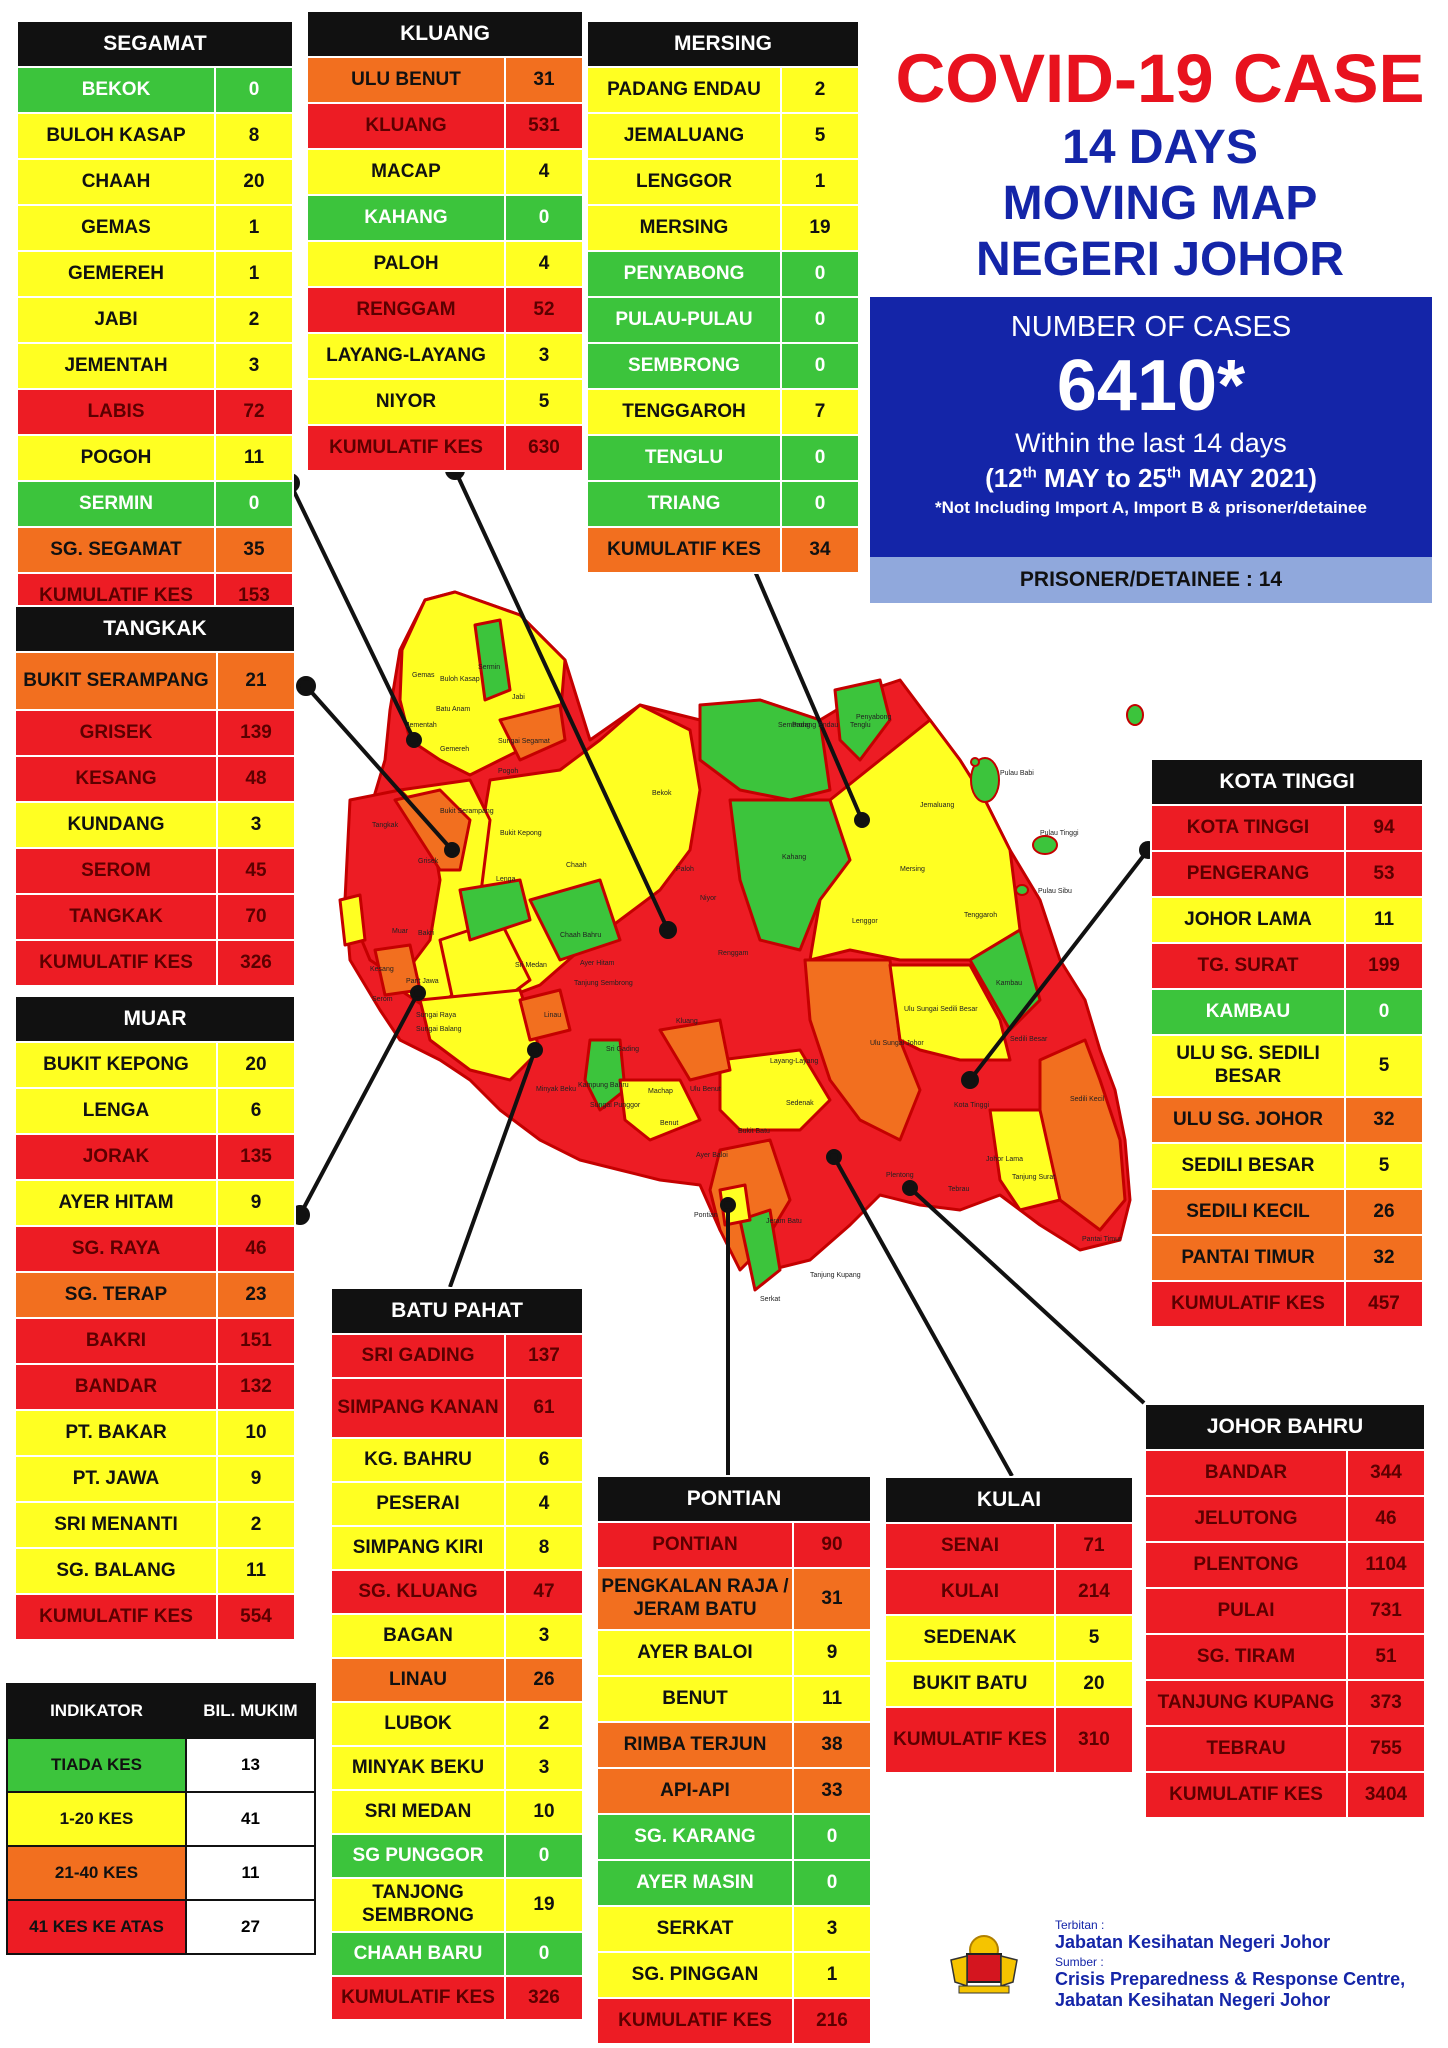 This screenshot has width=1448, height=2048. I want to click on case-count: 344, so click(1386, 1473).